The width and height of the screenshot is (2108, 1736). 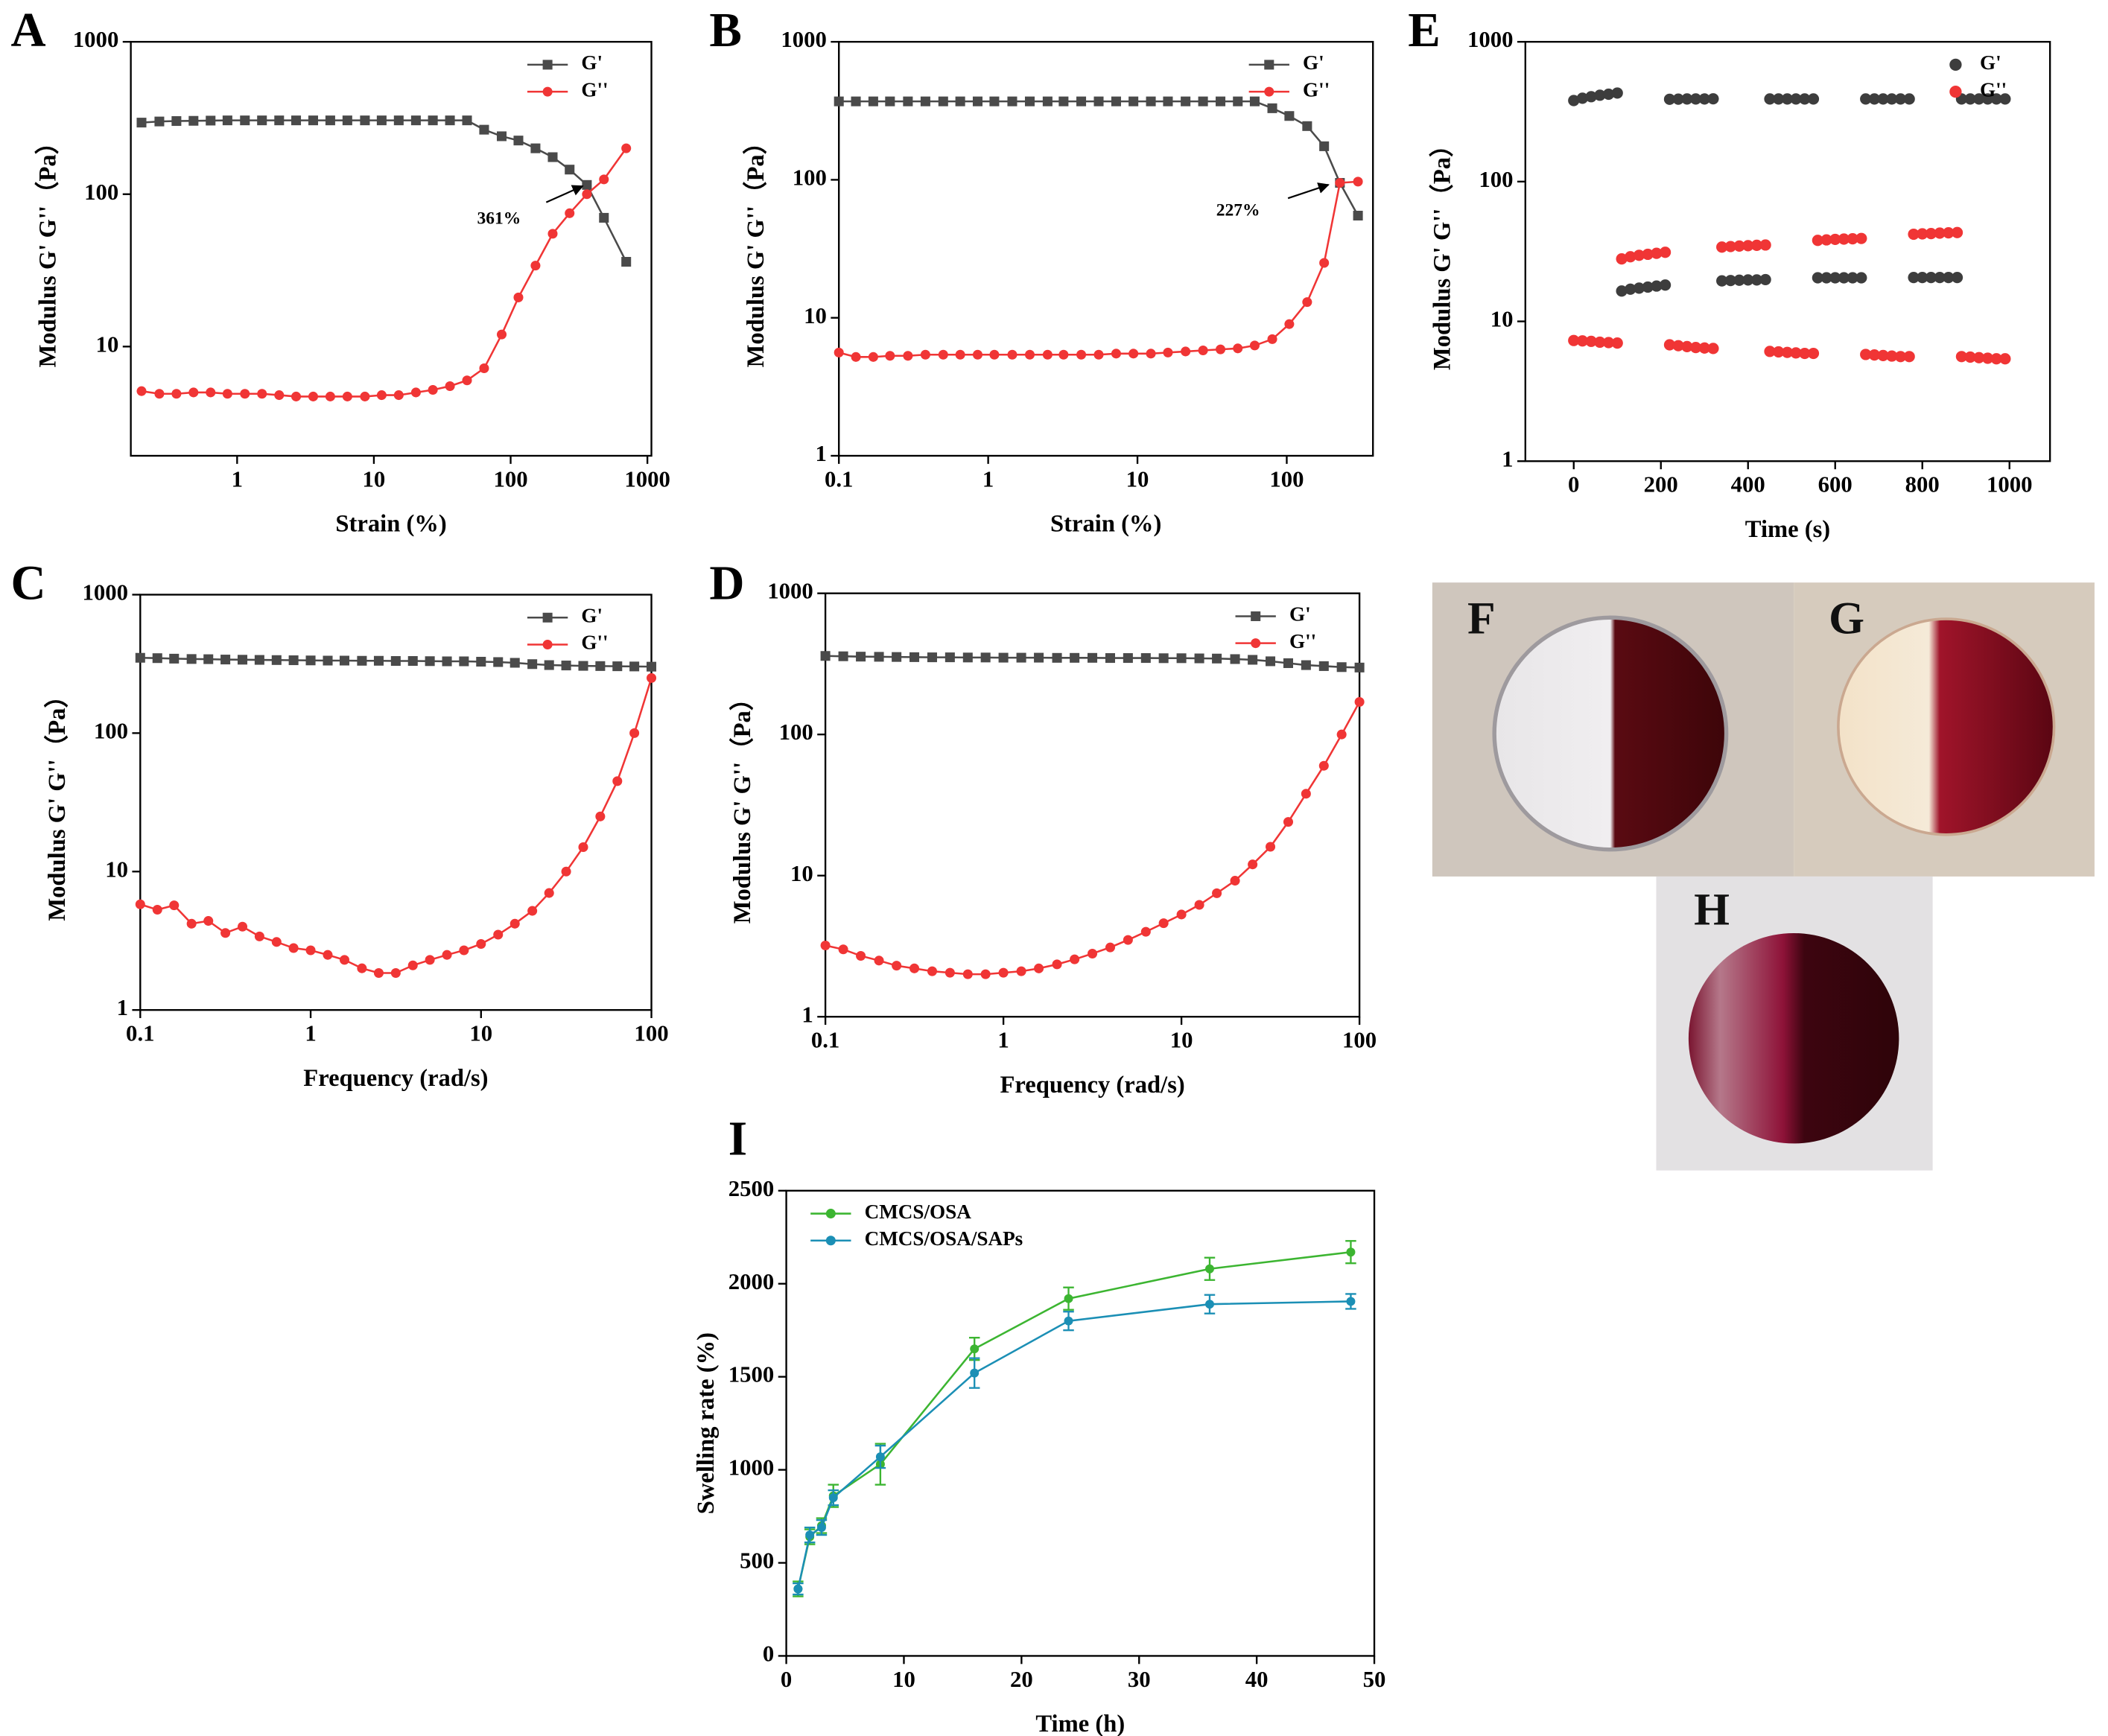 What do you see at coordinates (1787, 251) in the screenshot?
I see `plot-frame` at bounding box center [1787, 251].